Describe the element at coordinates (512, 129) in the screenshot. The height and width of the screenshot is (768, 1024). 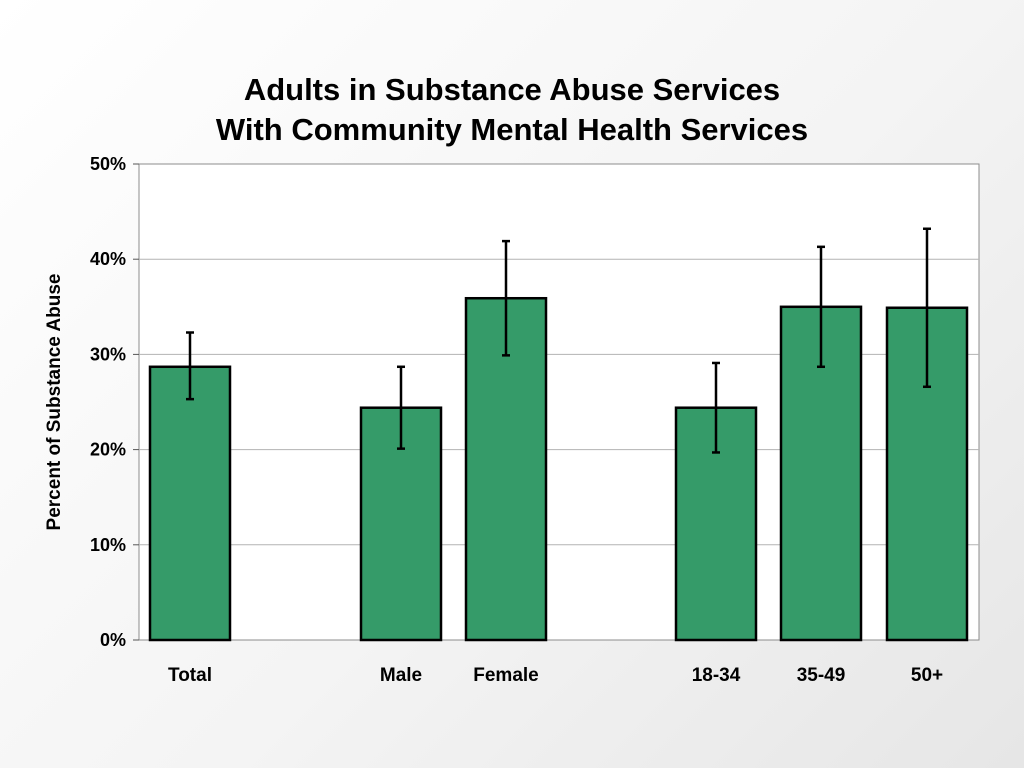
I see `chart-title-line-2: With Community Mental Health Services` at that location.